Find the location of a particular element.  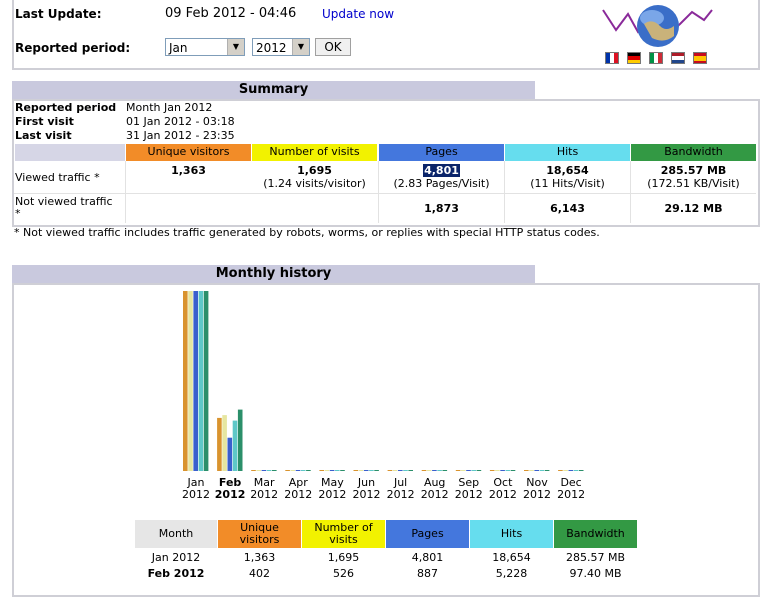

flag-it-icon is located at coordinates (656, 58).